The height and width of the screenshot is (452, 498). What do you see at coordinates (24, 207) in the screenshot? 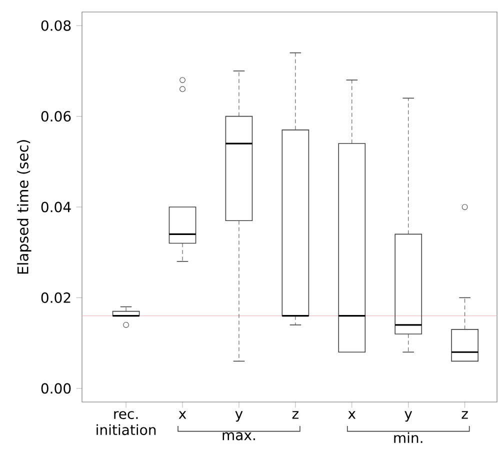
I see `y-axis-title: Elapsed time (sec)` at bounding box center [24, 207].